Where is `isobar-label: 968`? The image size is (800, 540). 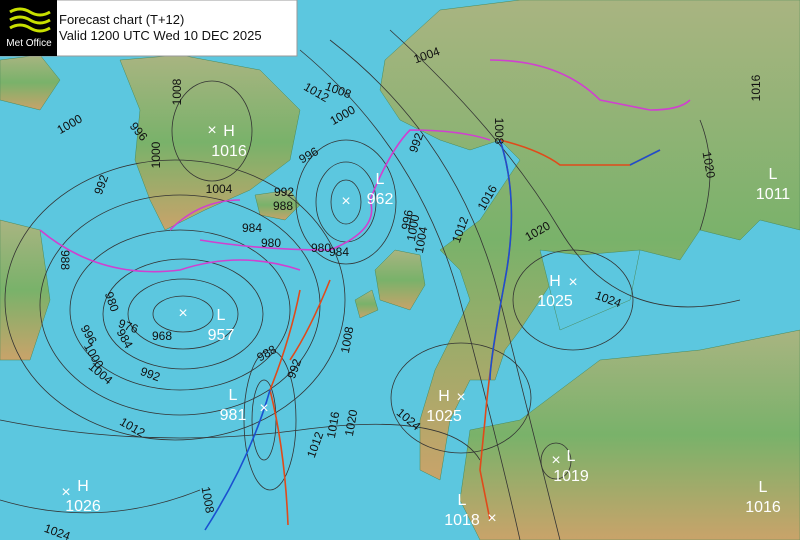 isobar-label: 968 is located at coordinates (162, 336).